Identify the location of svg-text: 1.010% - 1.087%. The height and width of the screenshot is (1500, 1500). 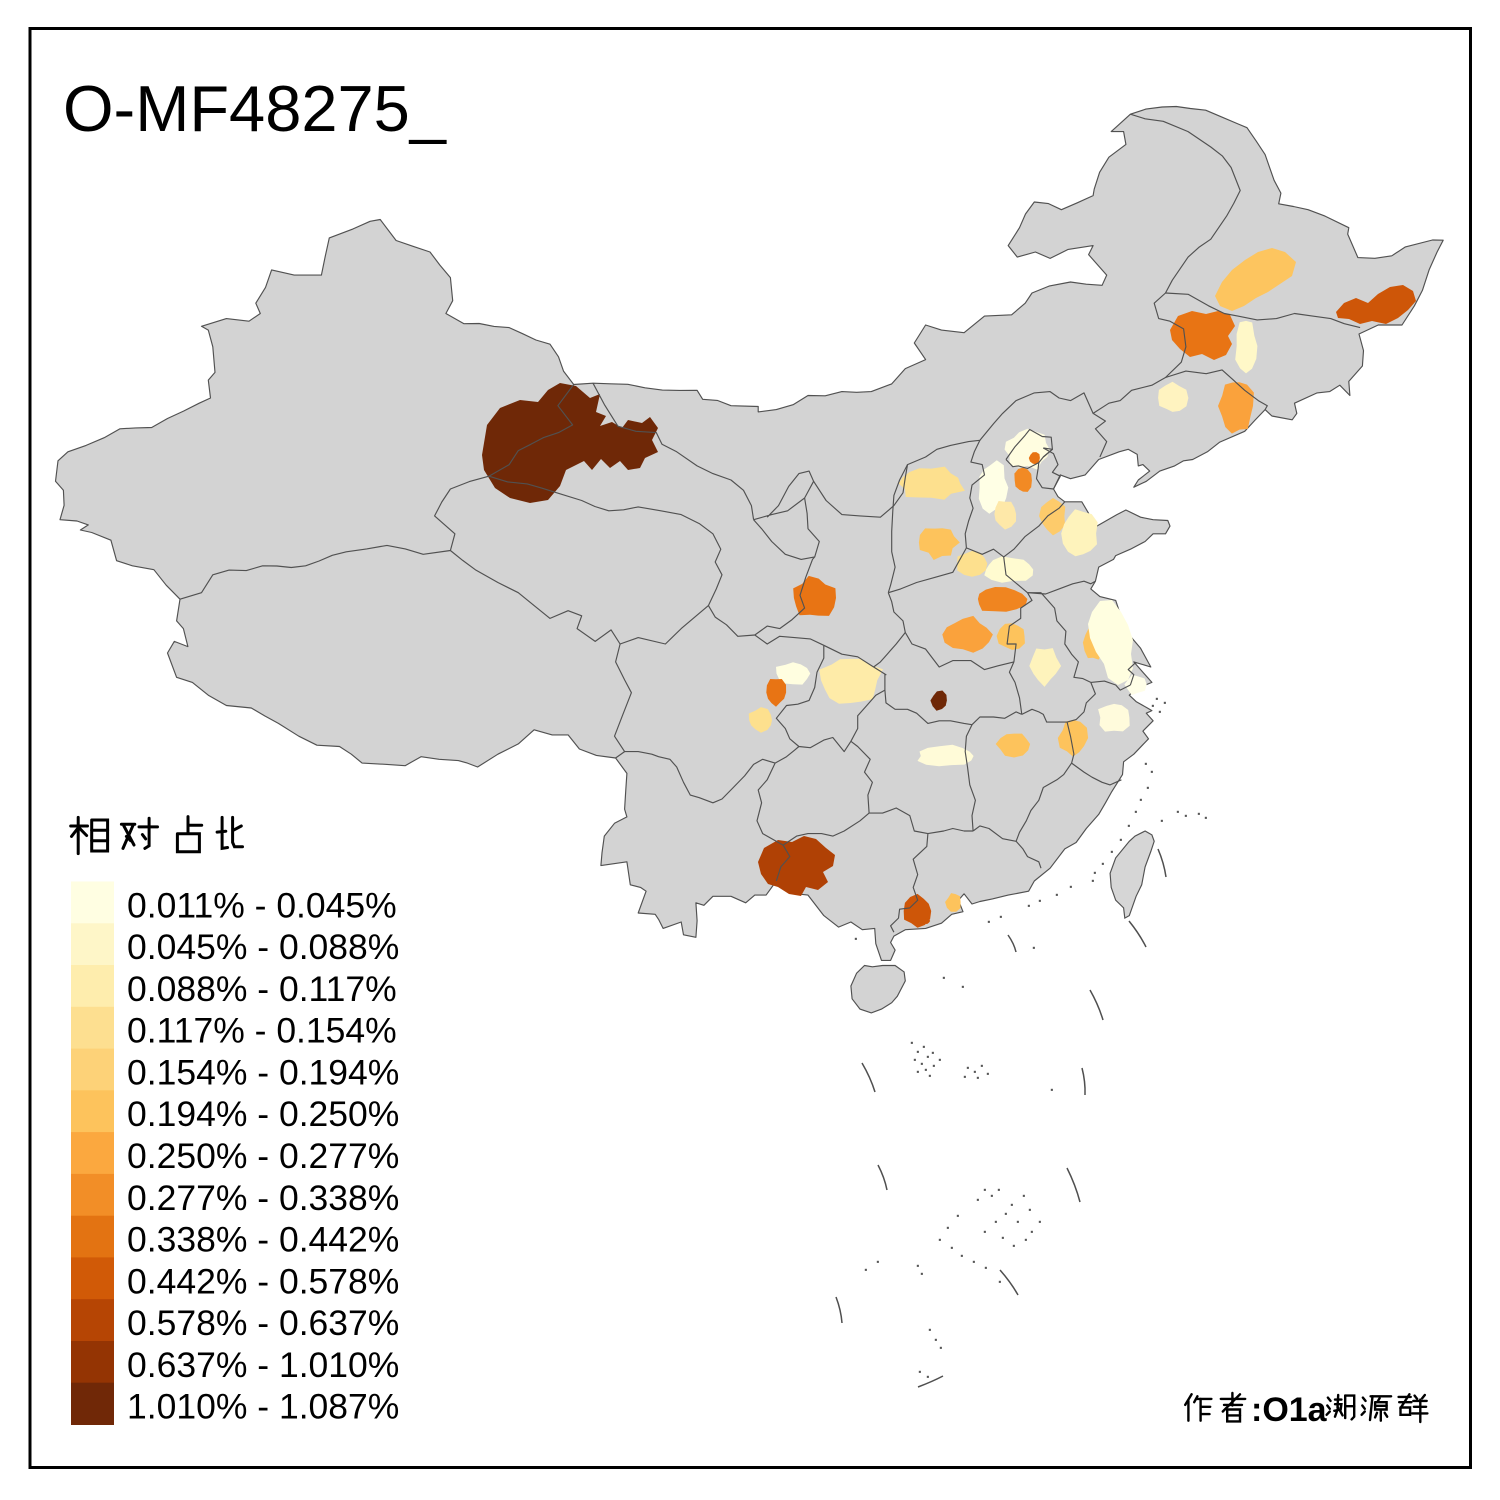
(263, 1407).